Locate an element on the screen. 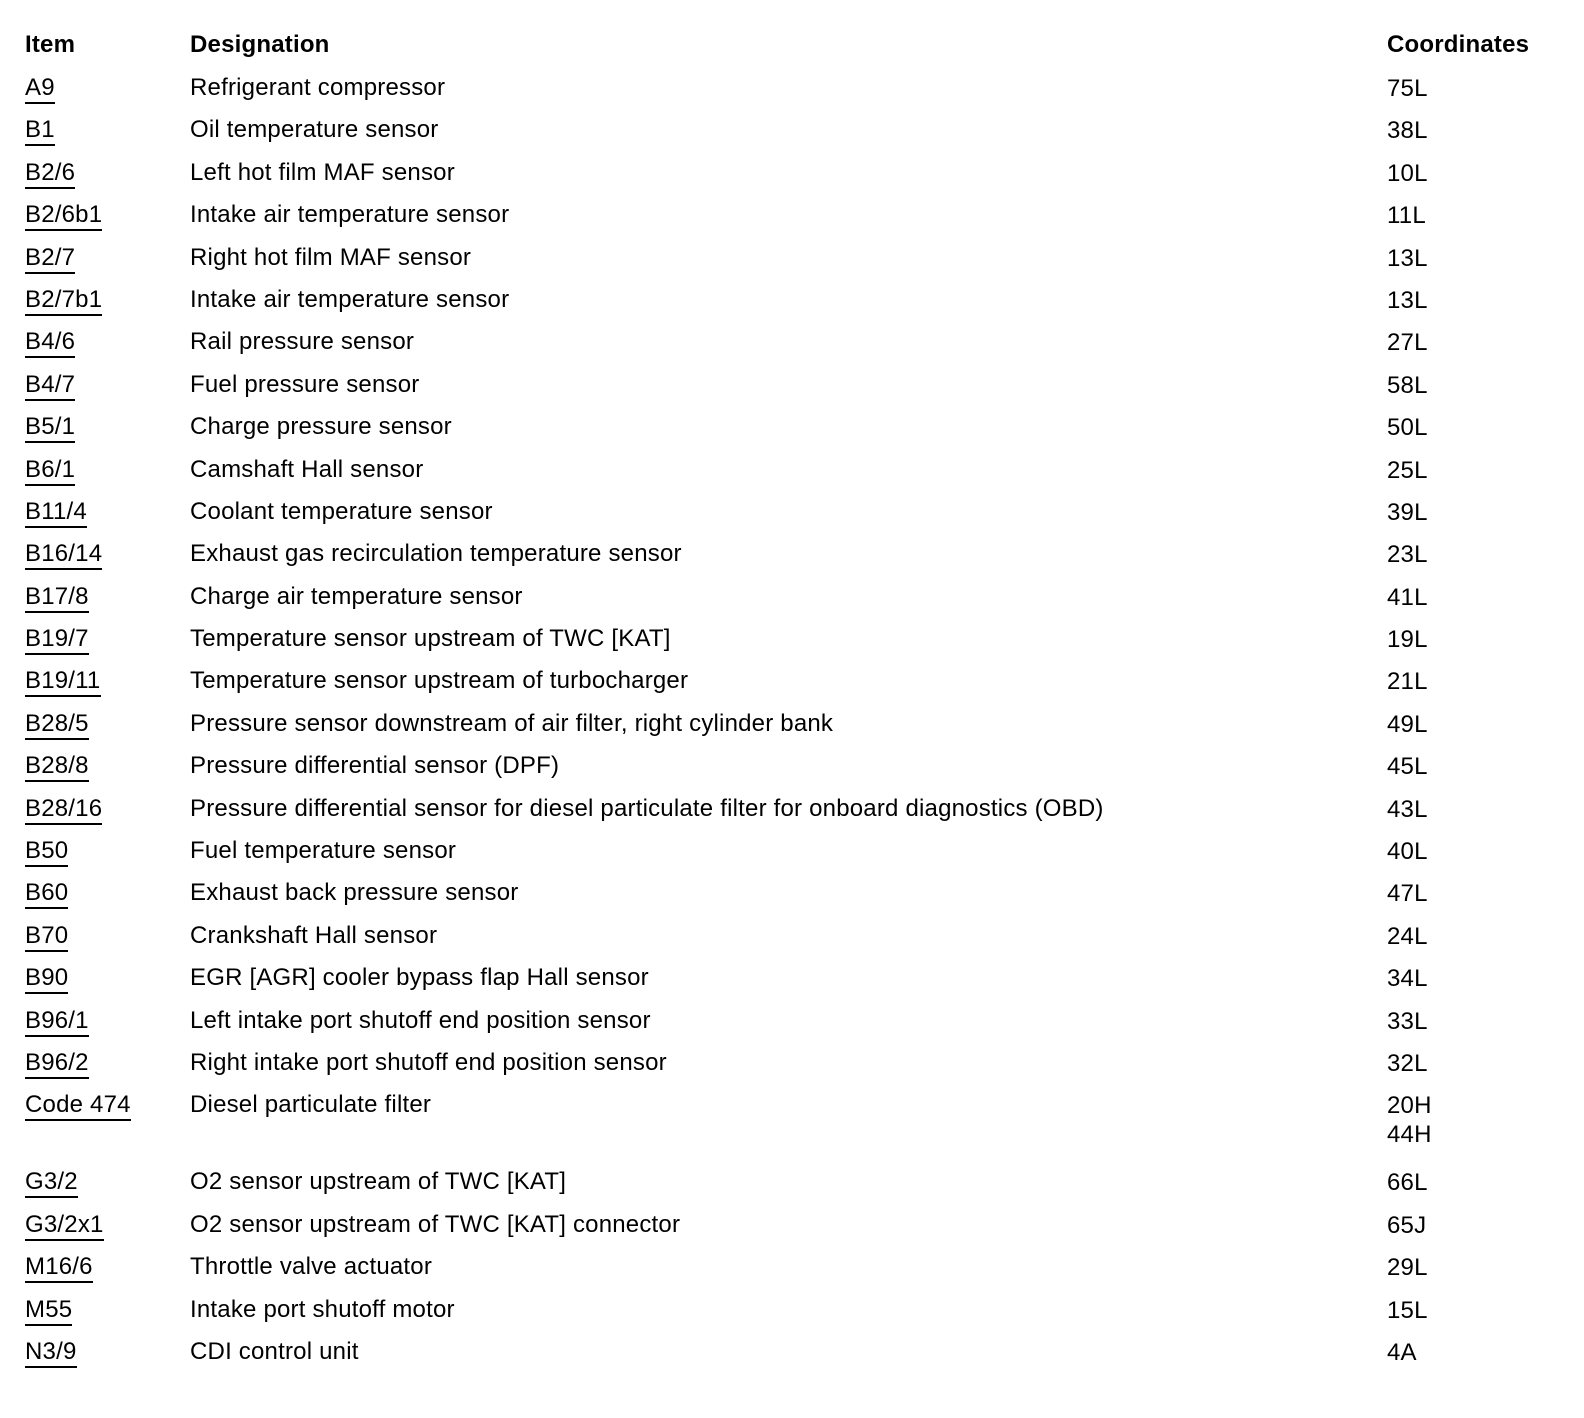 Image resolution: width=1584 pixels, height=1418 pixels. coordinate-value: 25L is located at coordinates (1407, 470).